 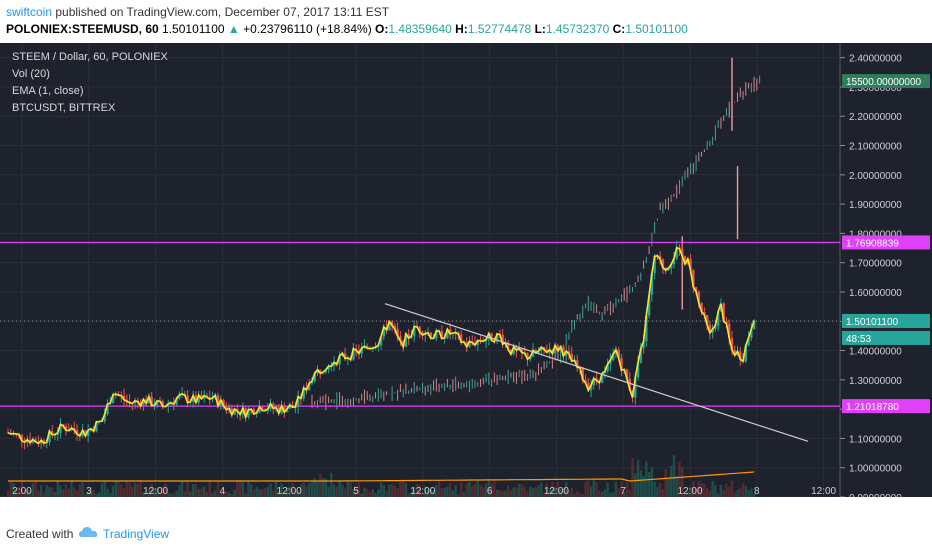 What do you see at coordinates (540, 29) in the screenshot?
I see `low-label: L:` at bounding box center [540, 29].